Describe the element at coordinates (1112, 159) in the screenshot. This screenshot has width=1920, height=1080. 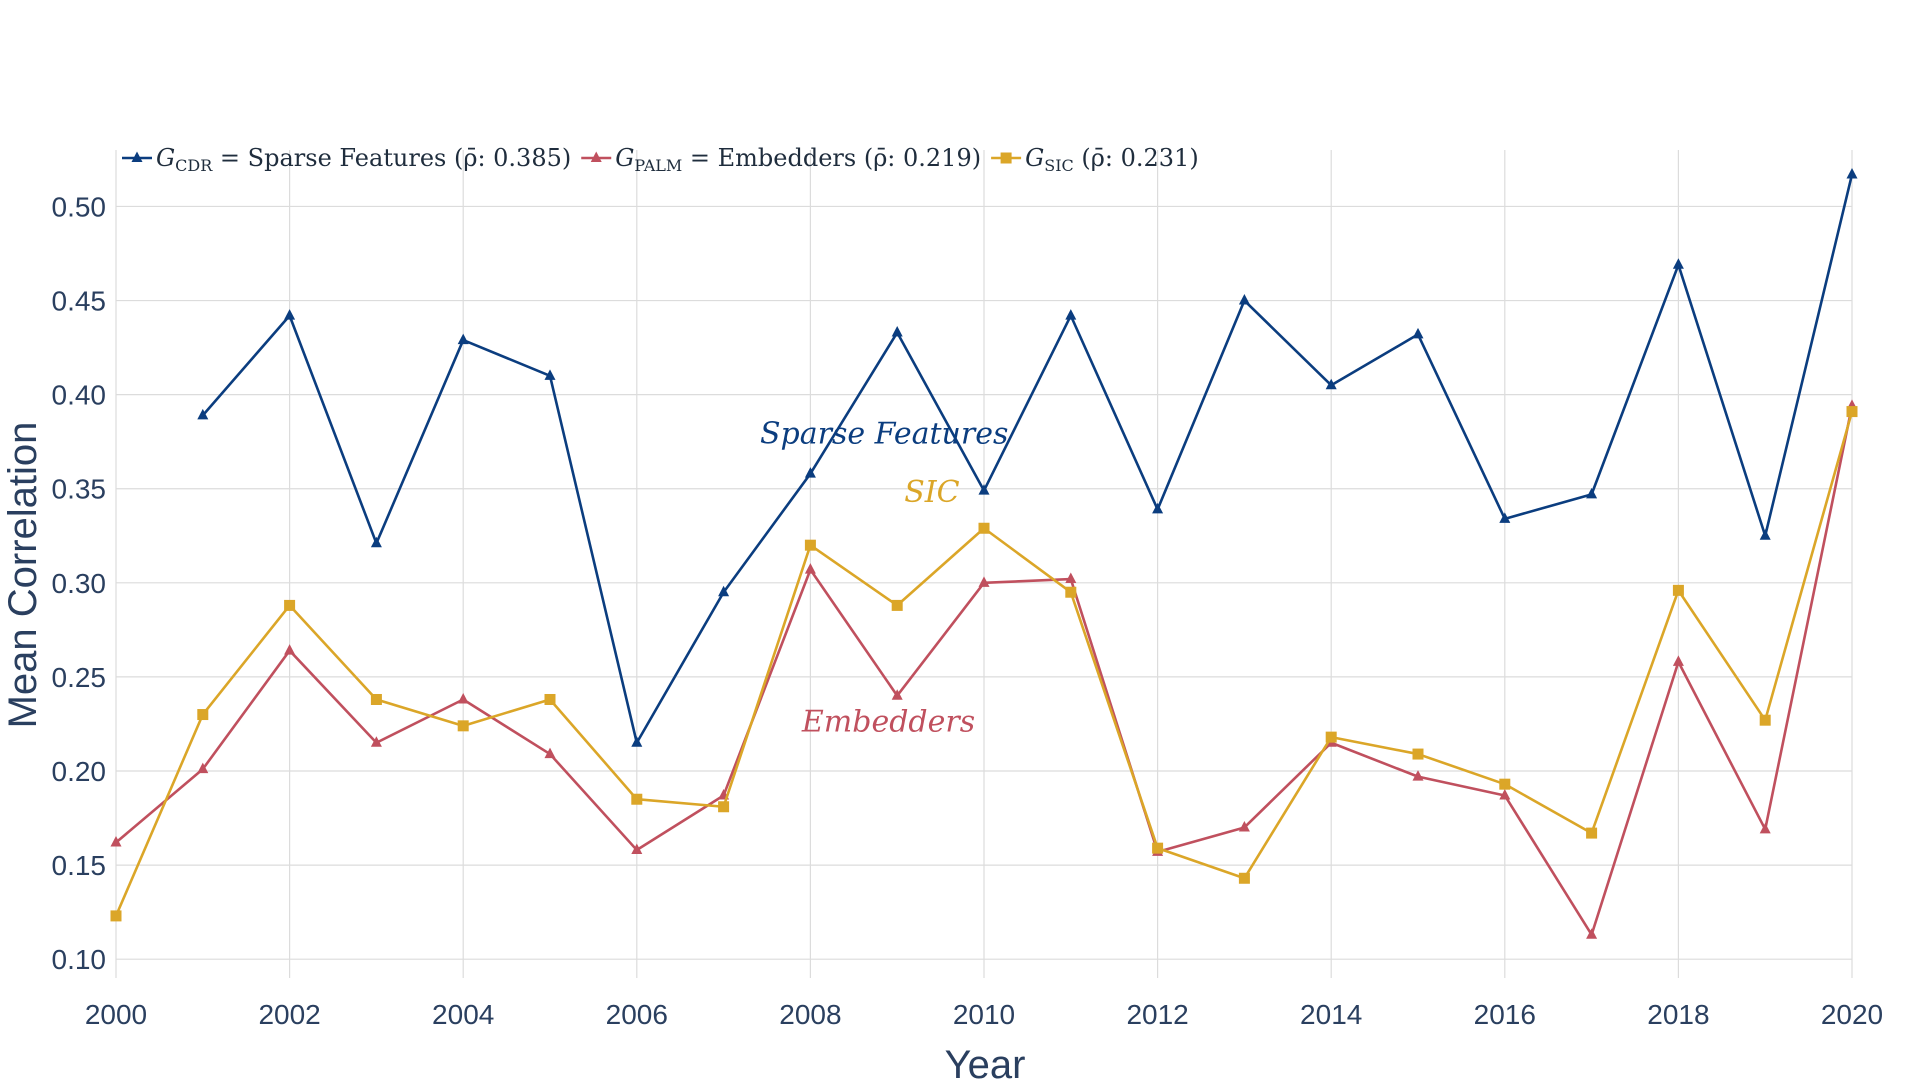
I see `legend-label: GSIC (ρ̄: 0.231)` at that location.